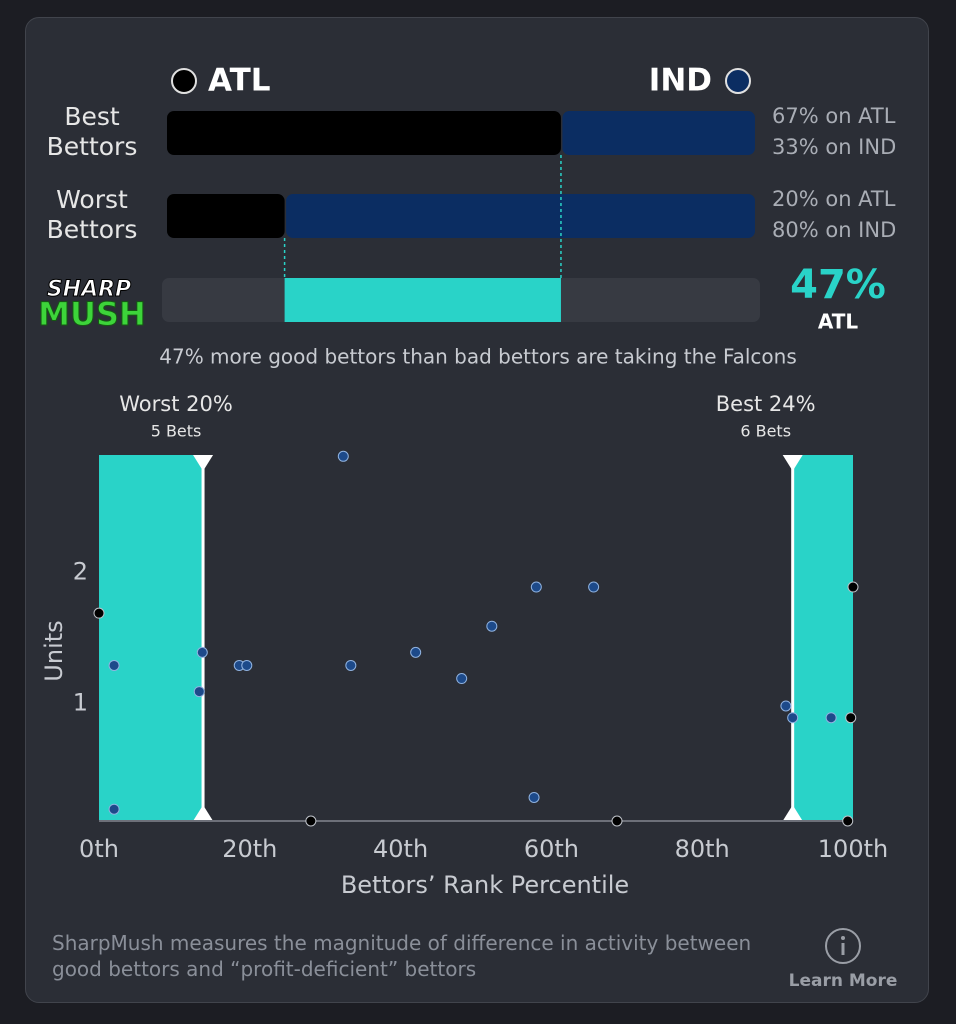 The image size is (956, 1024). Describe the element at coordinates (485, 885) in the screenshot. I see `x-axis-title: Bettors’ Rank Percentile` at that location.